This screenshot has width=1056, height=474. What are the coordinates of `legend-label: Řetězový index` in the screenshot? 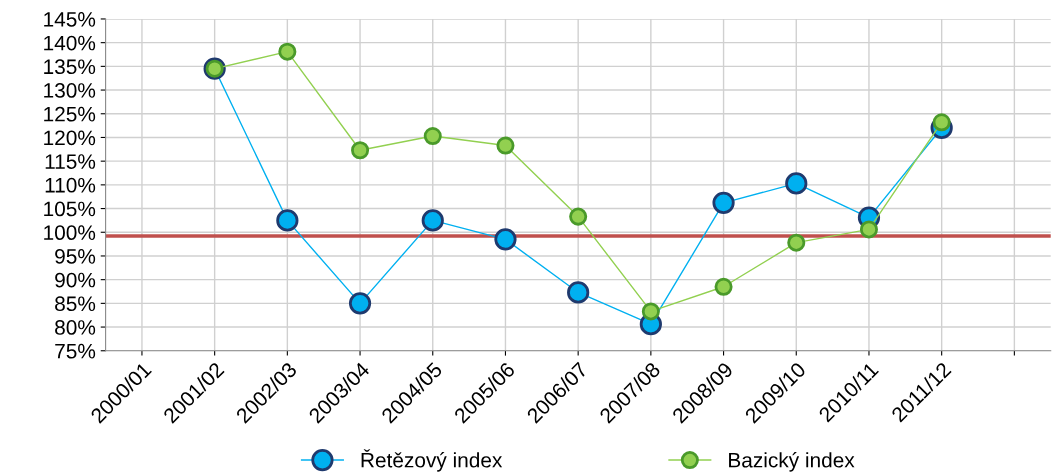 It's located at (432, 460).